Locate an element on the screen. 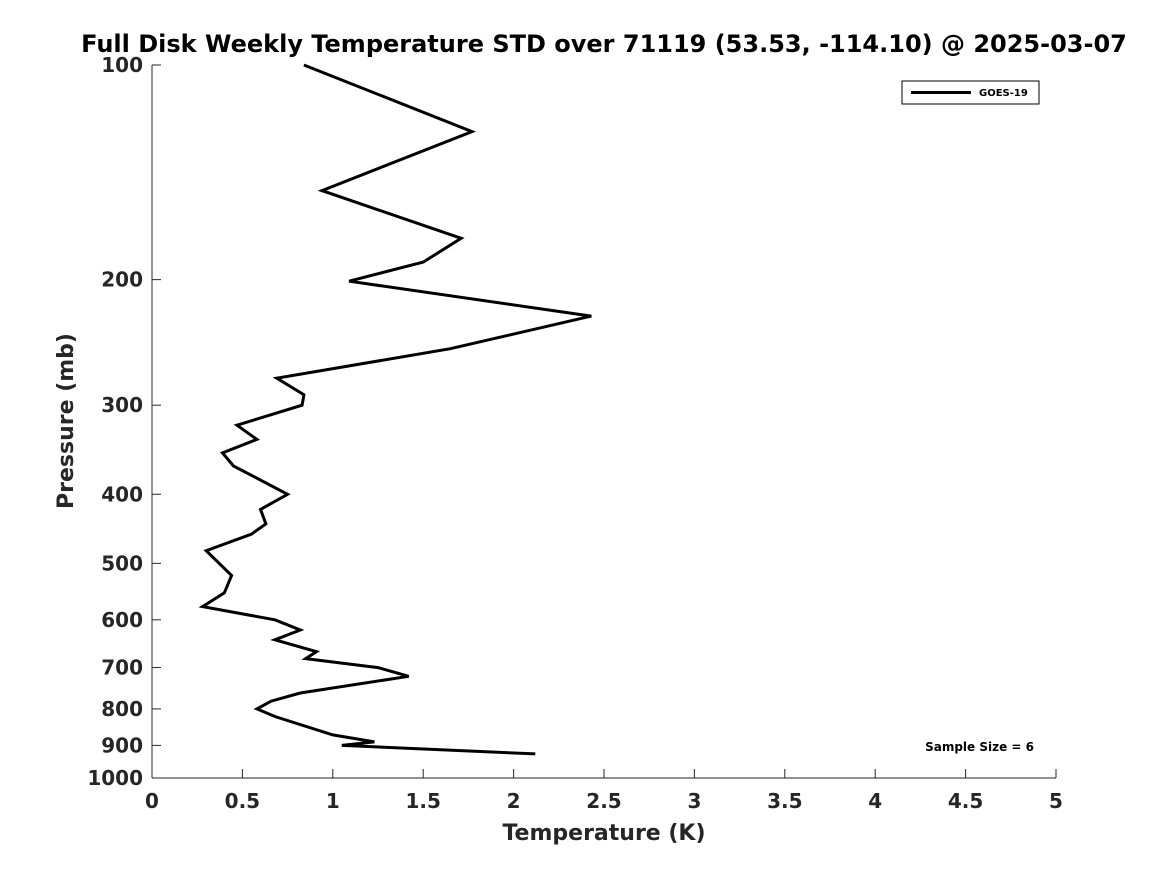 The width and height of the screenshot is (1167, 875). y-tick-label: 100 is located at coordinates (122, 65).